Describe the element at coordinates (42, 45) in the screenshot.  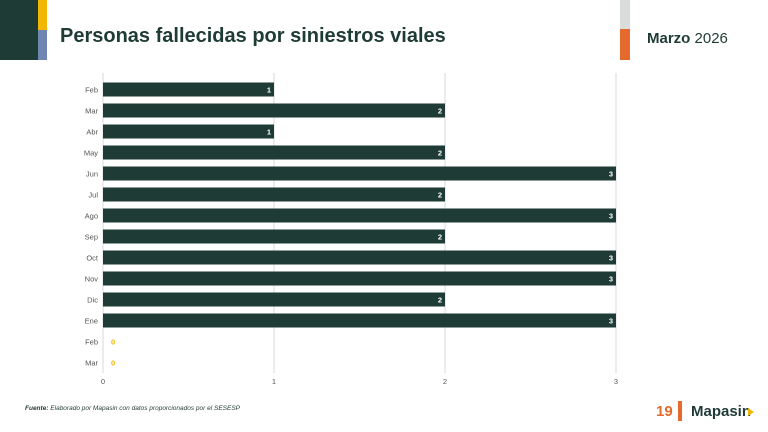
I see `corner-blue-strip` at that location.